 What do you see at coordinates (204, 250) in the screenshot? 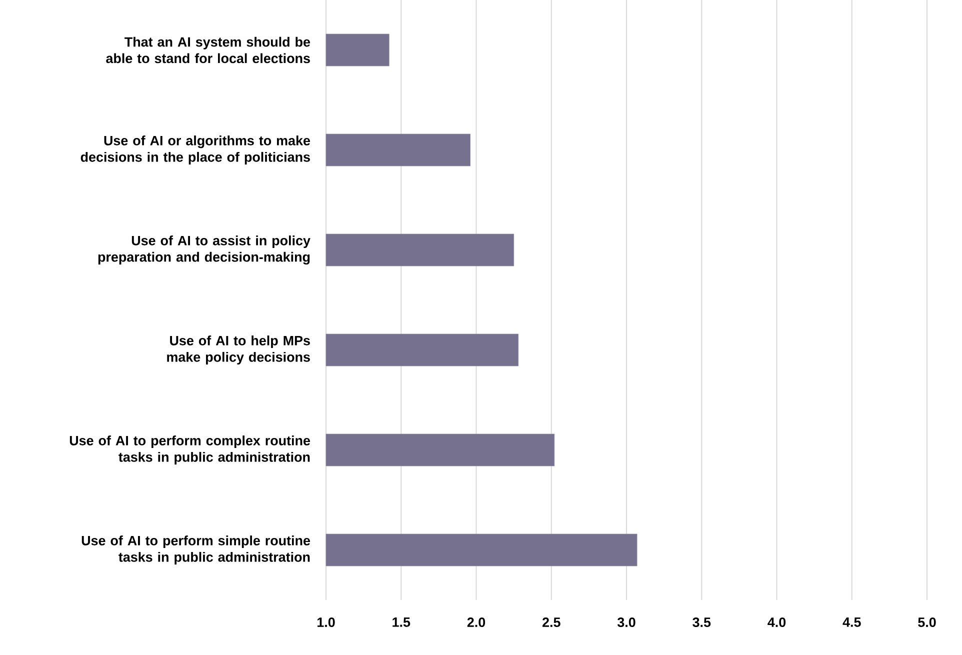
I see `y-tick-label: Use of AI to assist in policy preparation and decision-making` at bounding box center [204, 250].